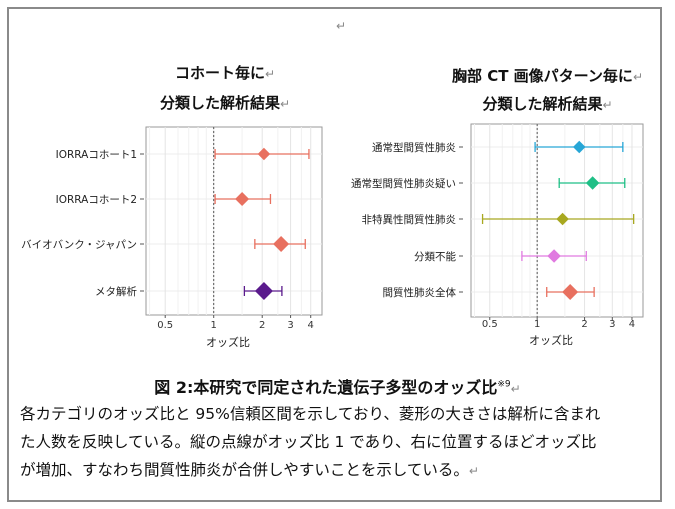 This screenshot has height=509, width=675. Describe the element at coordinates (414, 147) in the screenshot. I see `row-label: 通常型間質性肺炎` at that location.